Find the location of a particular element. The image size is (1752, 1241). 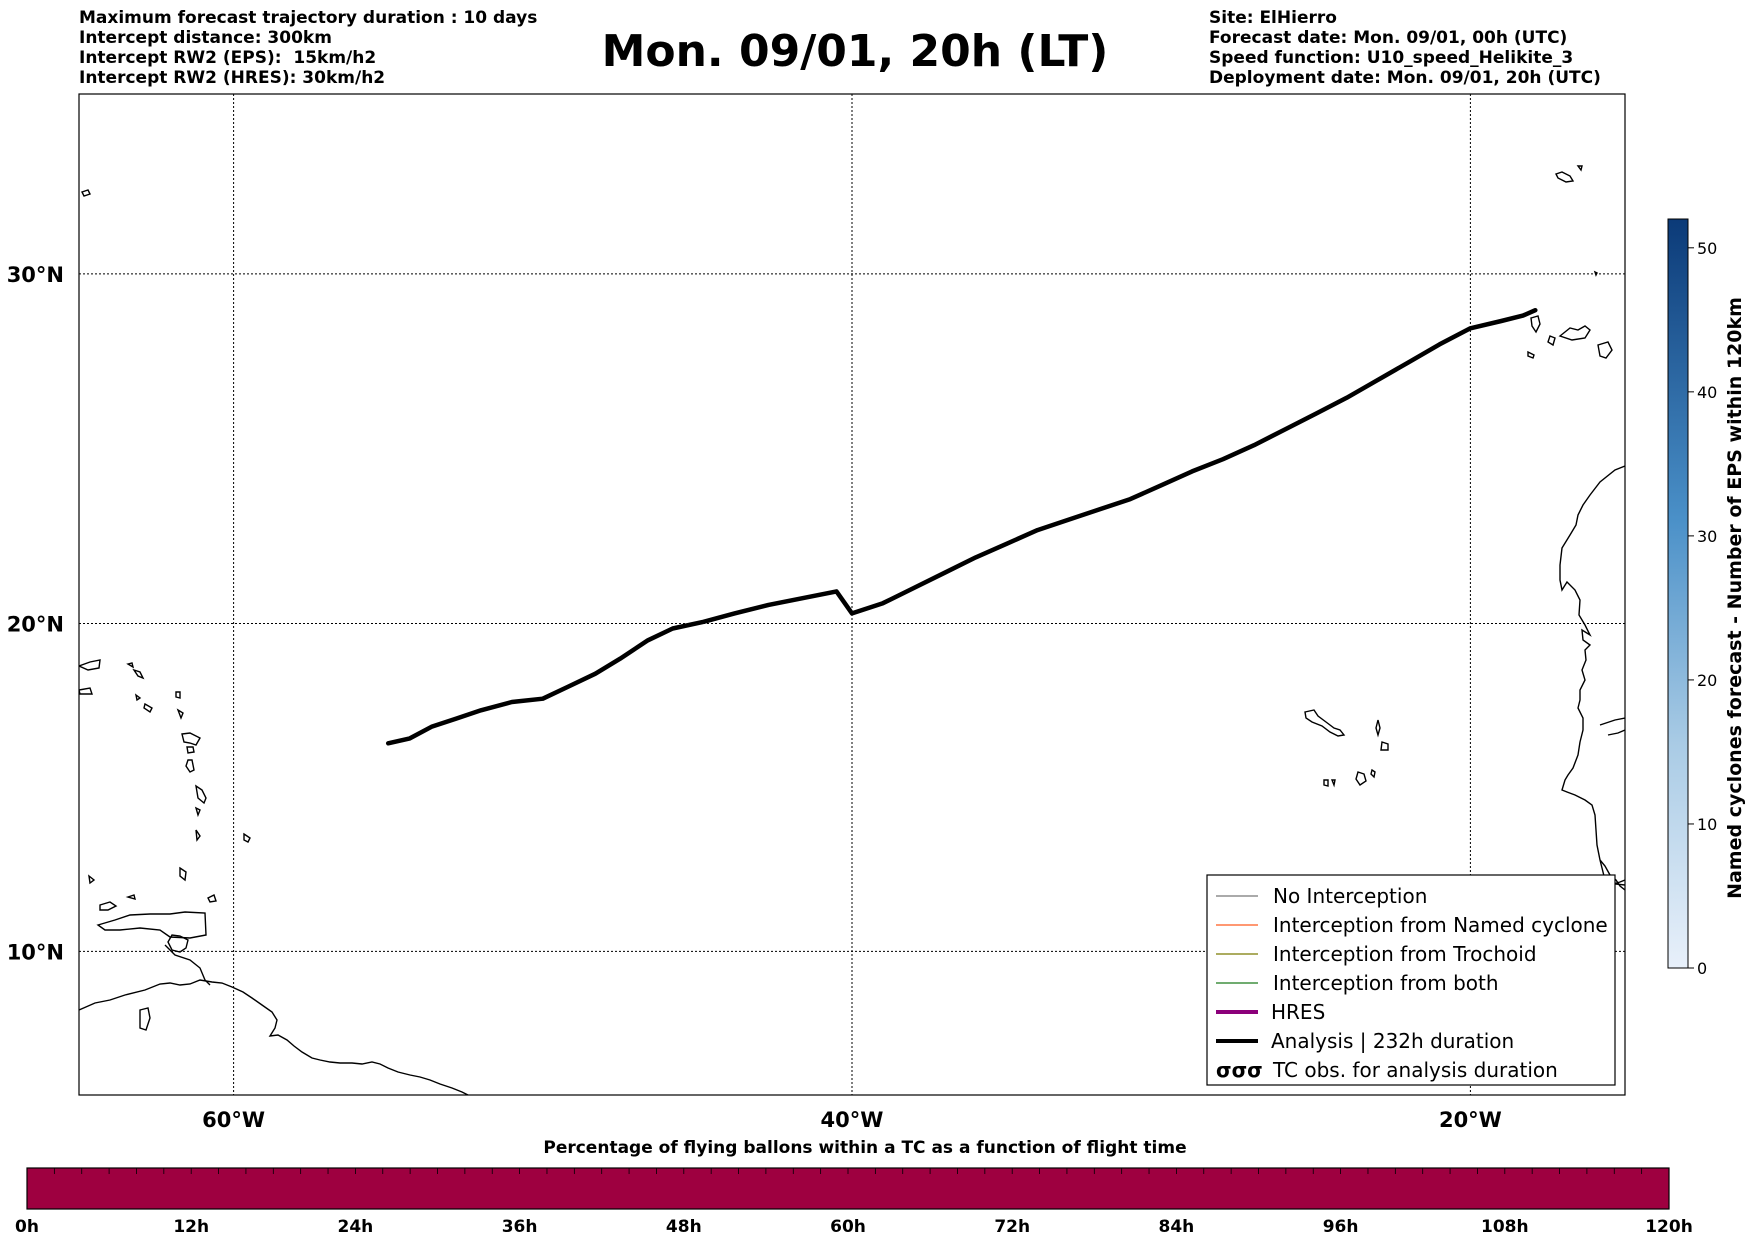

time-bar-tick-label: 96h is located at coordinates (1341, 1227).